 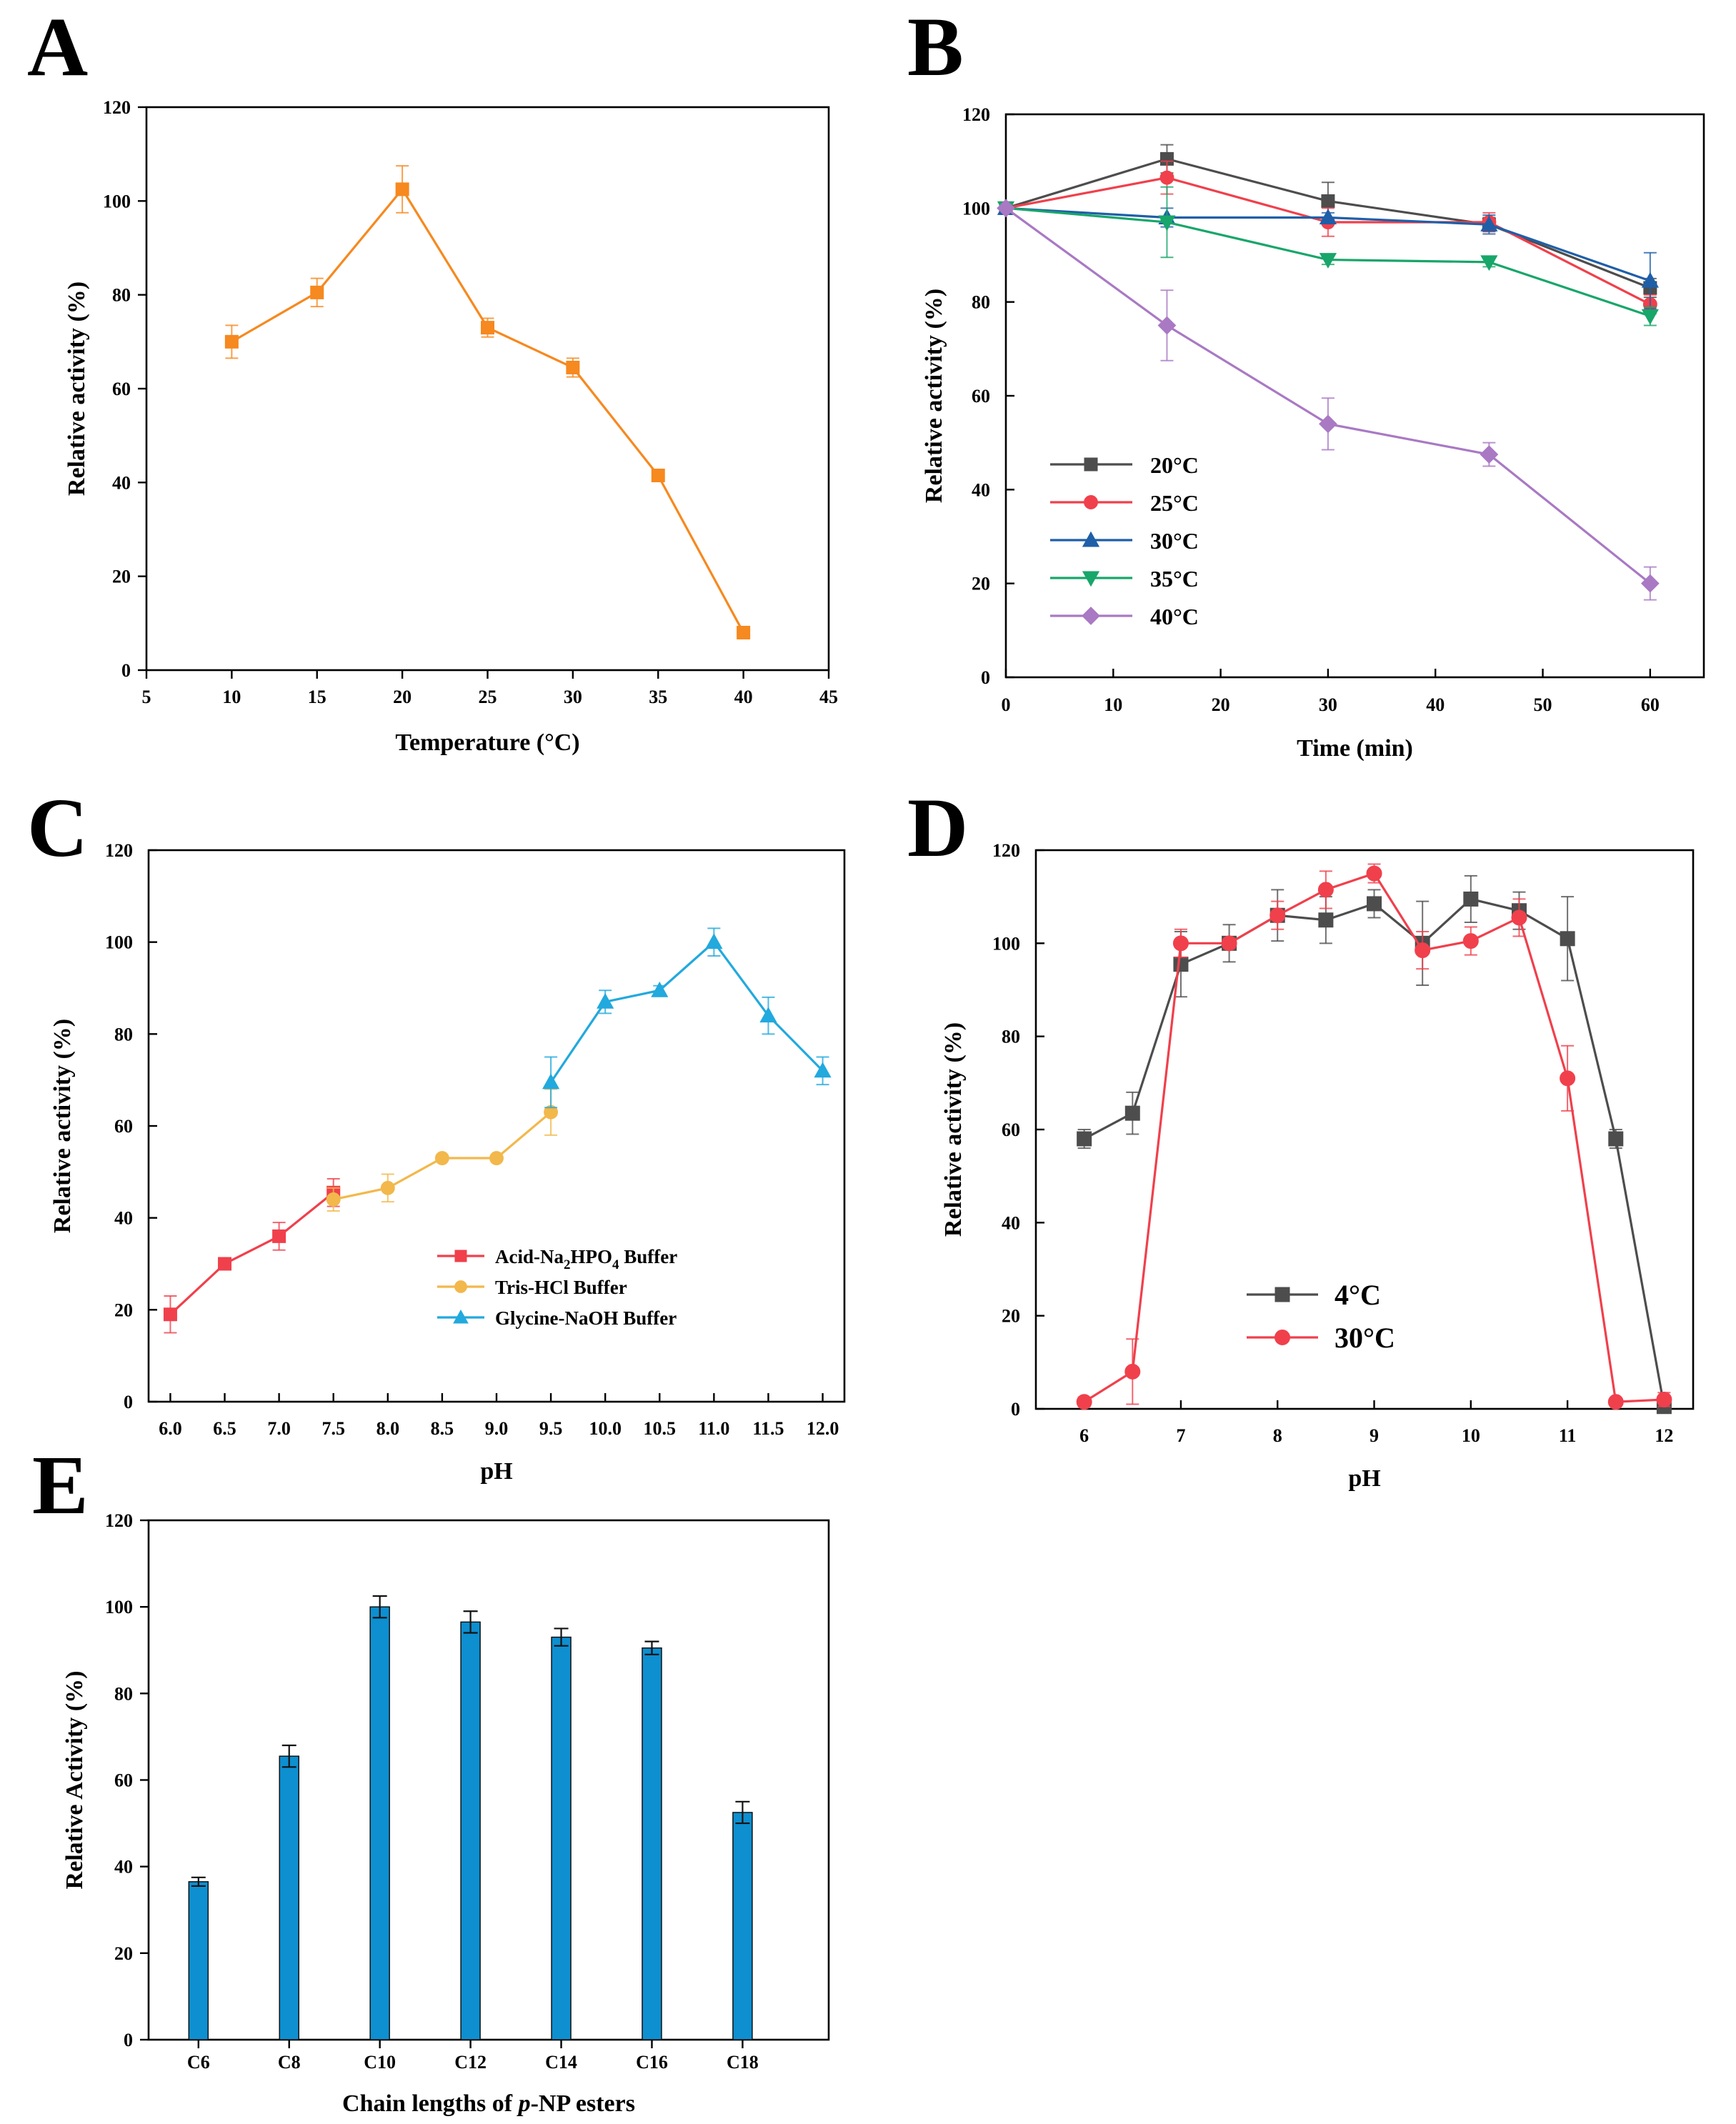 What do you see at coordinates (1543, 704) in the screenshot?
I see `x-tick-label: 50` at bounding box center [1543, 704].